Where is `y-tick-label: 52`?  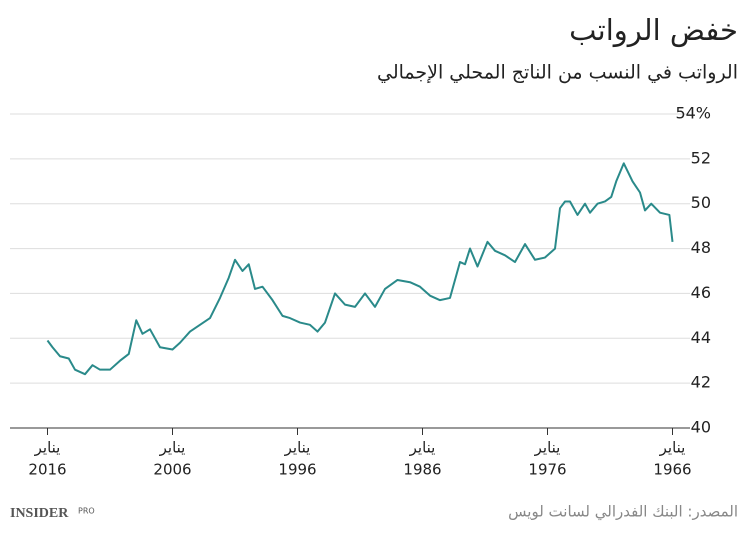
y-tick-label: 52 is located at coordinates (701, 157).